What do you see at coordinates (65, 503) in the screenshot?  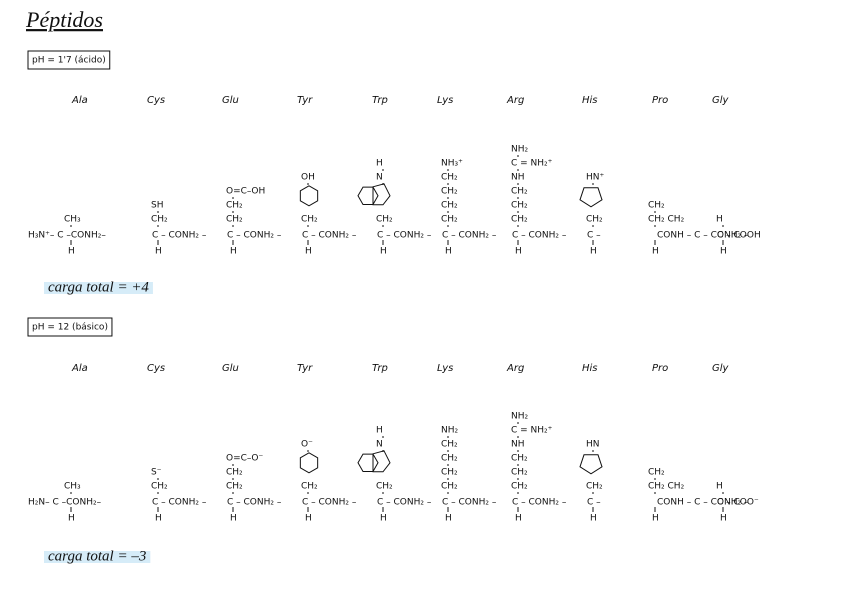 I see `backbone-segment: H₂N– C –CONH₂–` at bounding box center [65, 503].